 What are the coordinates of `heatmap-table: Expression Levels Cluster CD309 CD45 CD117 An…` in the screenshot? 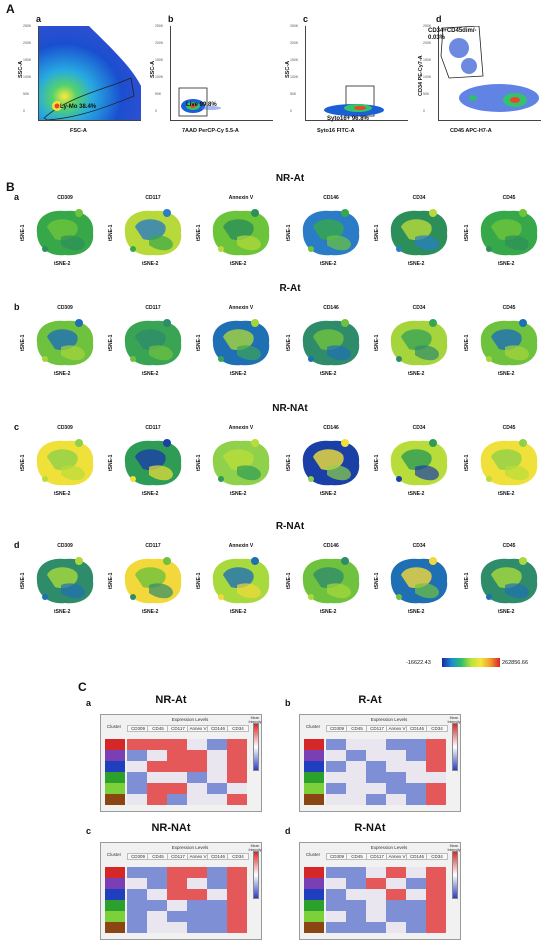 It's located at (181, 891).